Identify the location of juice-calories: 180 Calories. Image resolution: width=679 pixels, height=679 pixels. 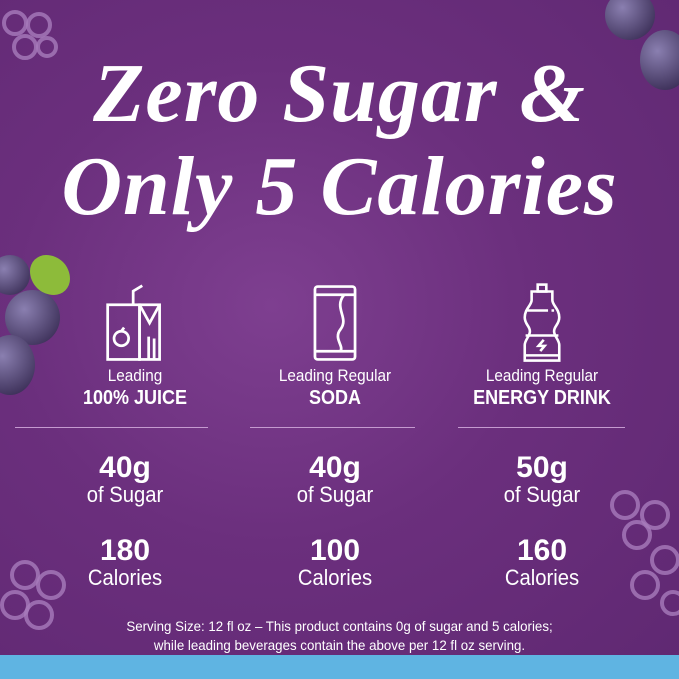
(125, 563).